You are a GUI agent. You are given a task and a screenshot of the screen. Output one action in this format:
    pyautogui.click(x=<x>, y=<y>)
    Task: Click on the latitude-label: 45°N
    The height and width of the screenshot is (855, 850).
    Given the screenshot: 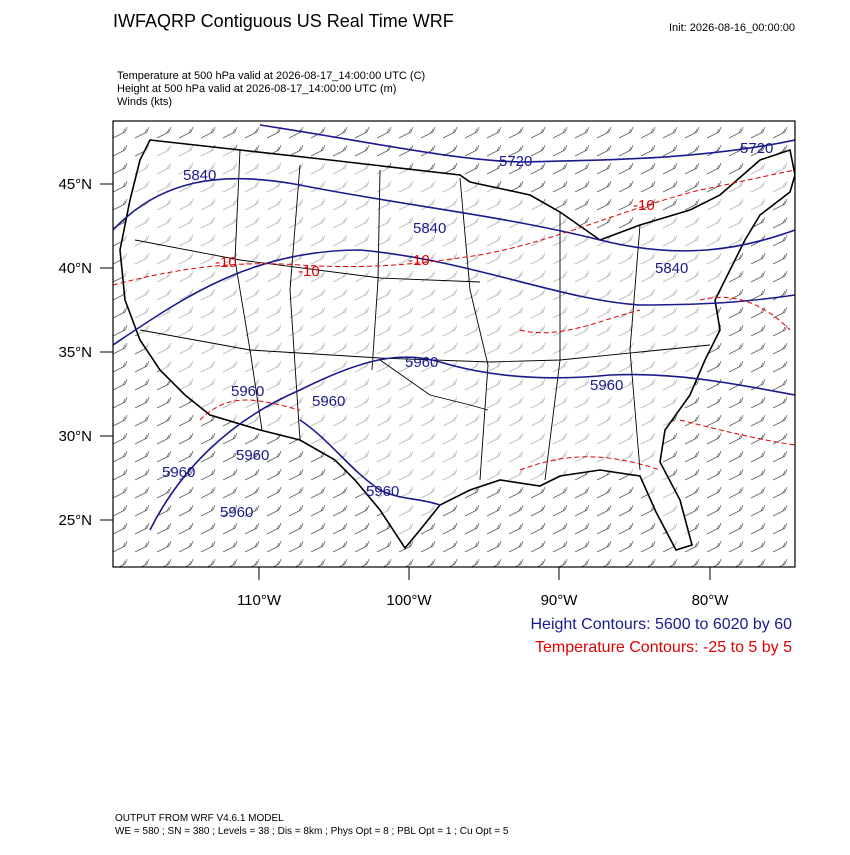 What is the action you would take?
    pyautogui.click(x=75, y=184)
    